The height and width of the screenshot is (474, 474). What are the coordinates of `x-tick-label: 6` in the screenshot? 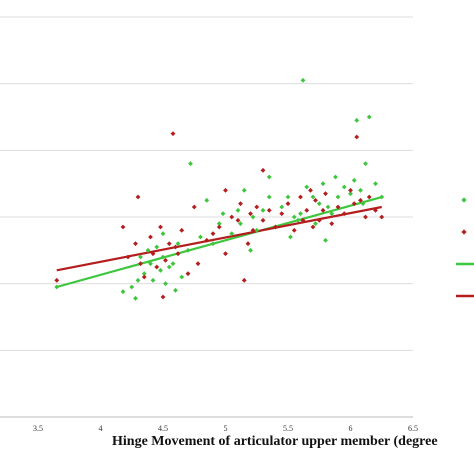 It's located at (351, 428).